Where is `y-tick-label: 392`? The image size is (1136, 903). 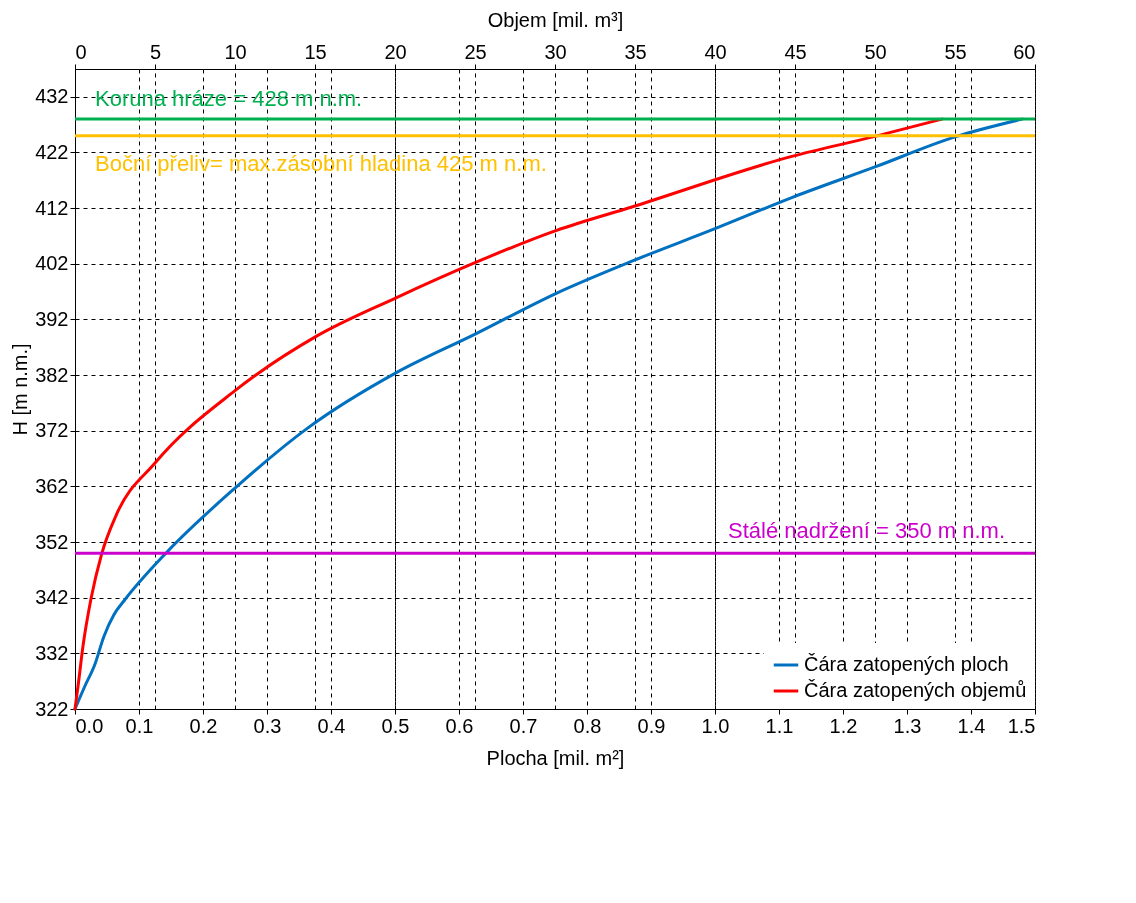 y-tick-label: 392 is located at coordinates (52, 318).